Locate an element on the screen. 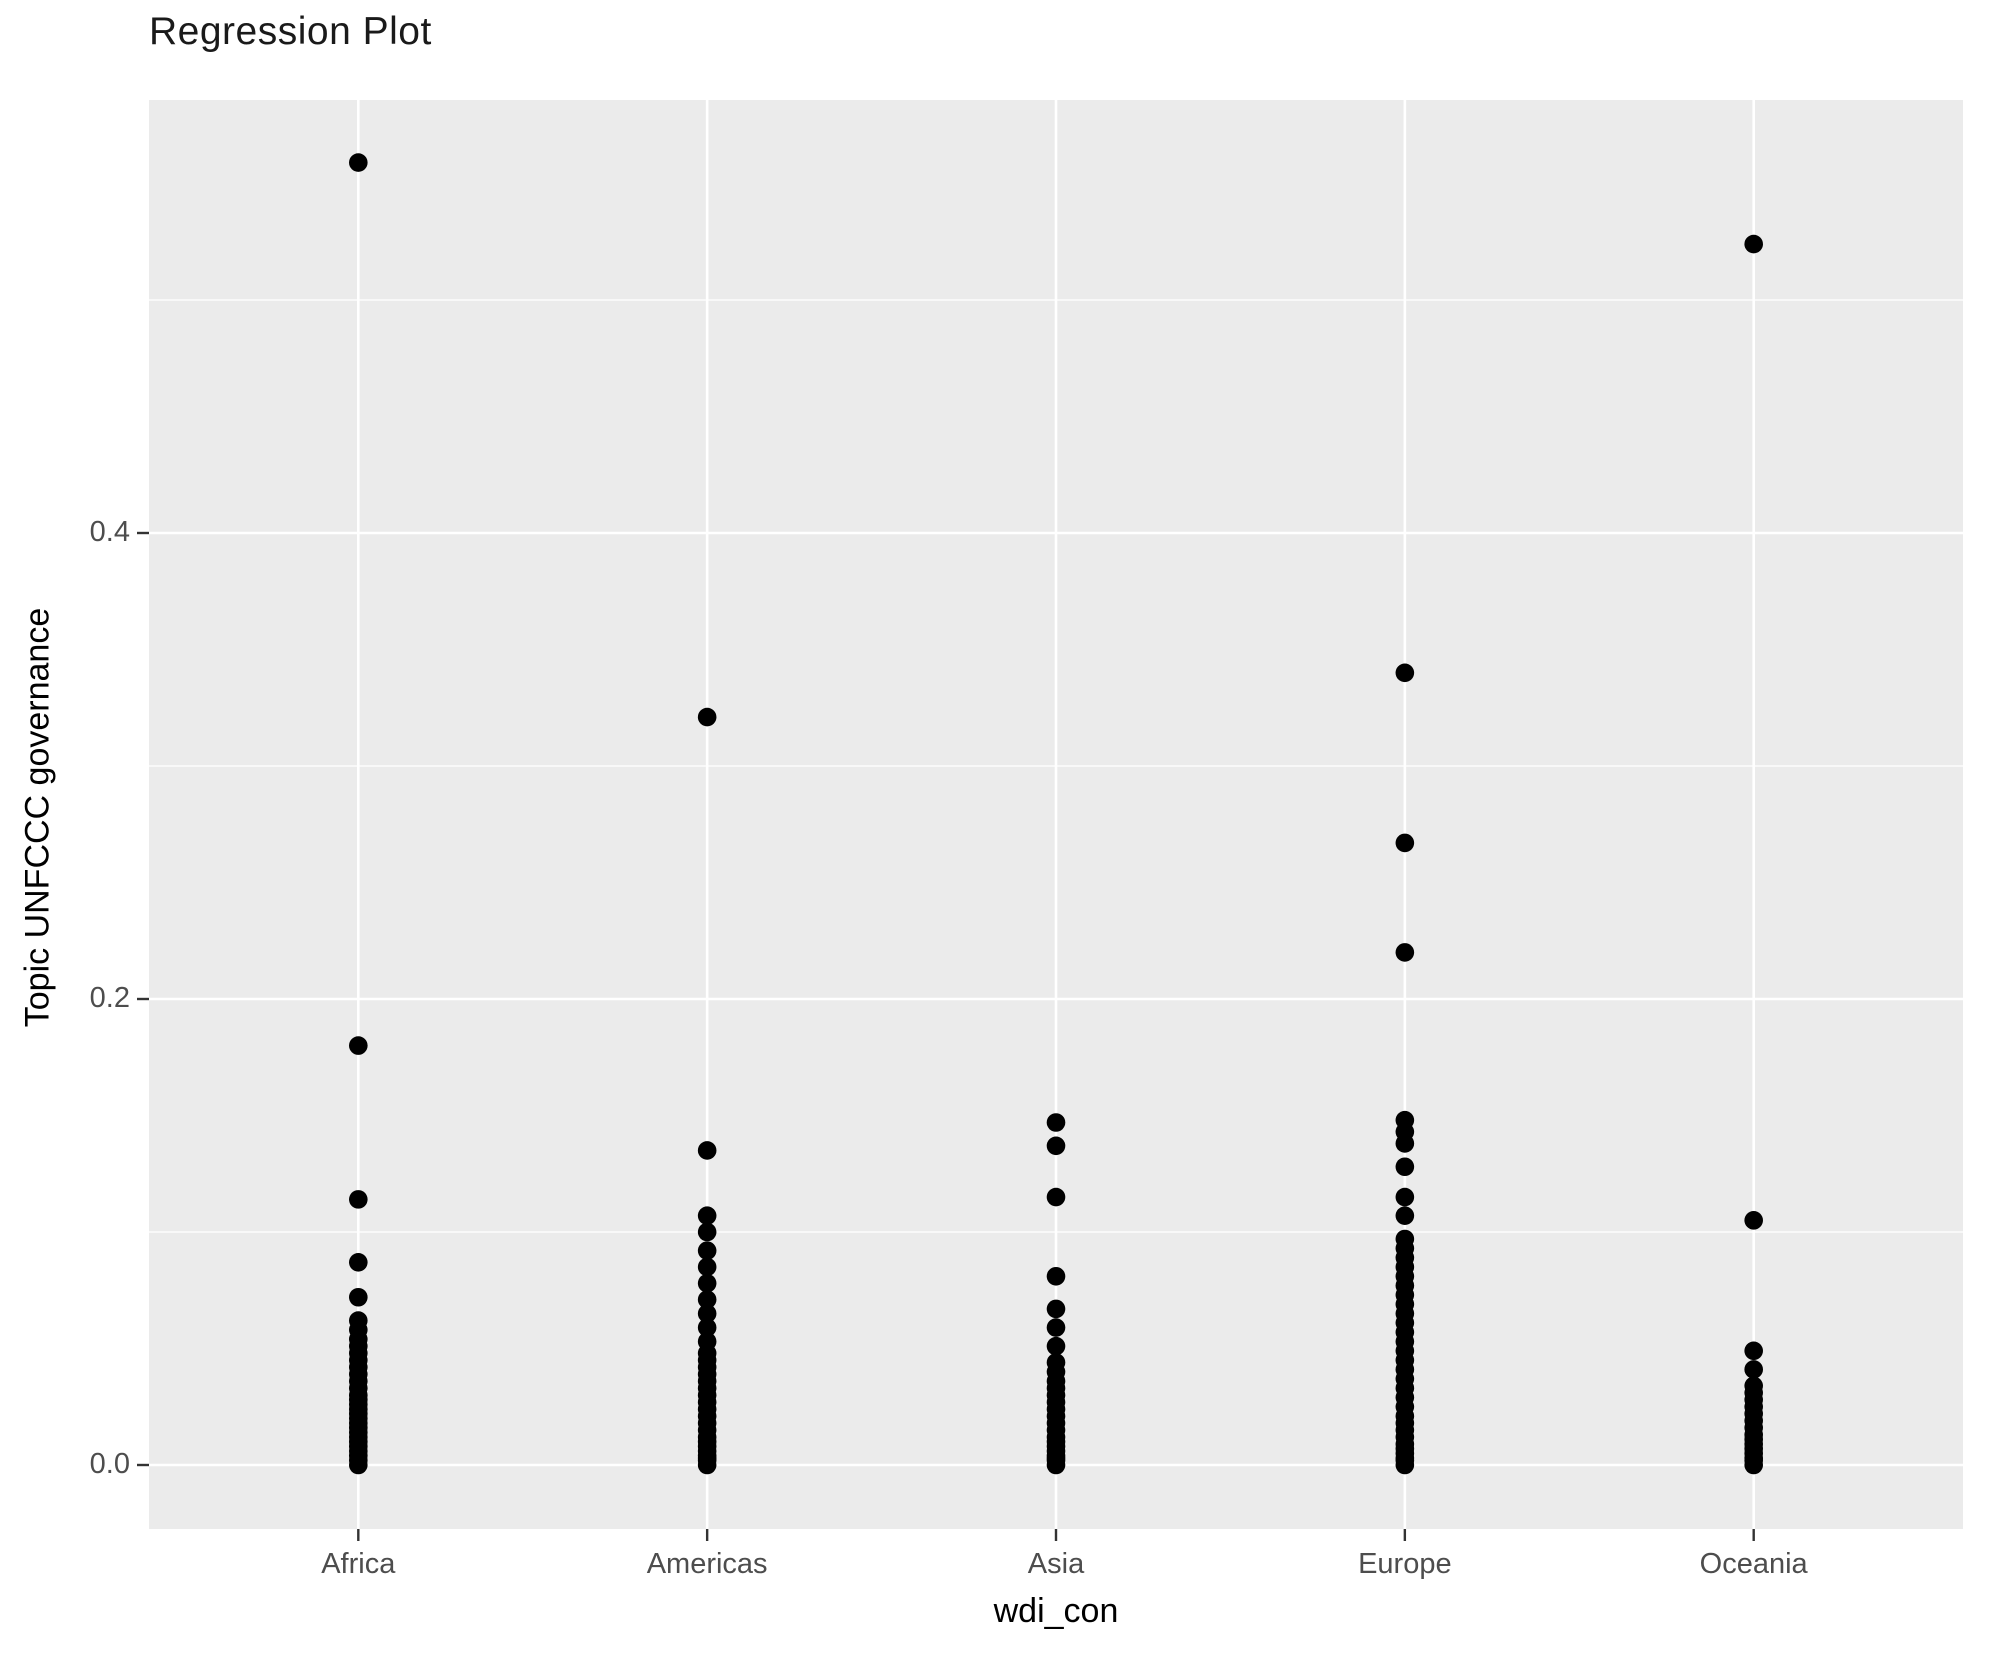 The width and height of the screenshot is (1990, 1665). x-tick-label: Europe is located at coordinates (1405, 1564).